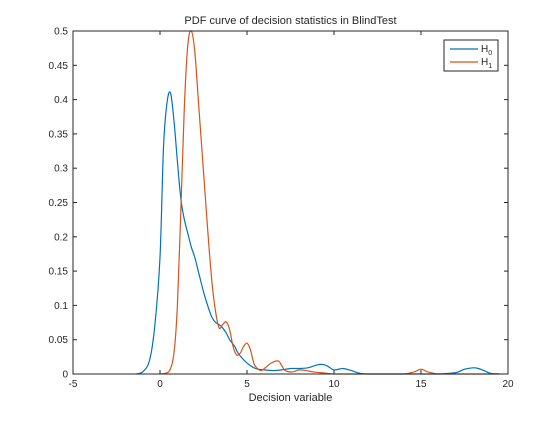 This screenshot has width=560, height=425. What do you see at coordinates (61, 237) in the screenshot?
I see `y-tick-label: 0.2` at bounding box center [61, 237].